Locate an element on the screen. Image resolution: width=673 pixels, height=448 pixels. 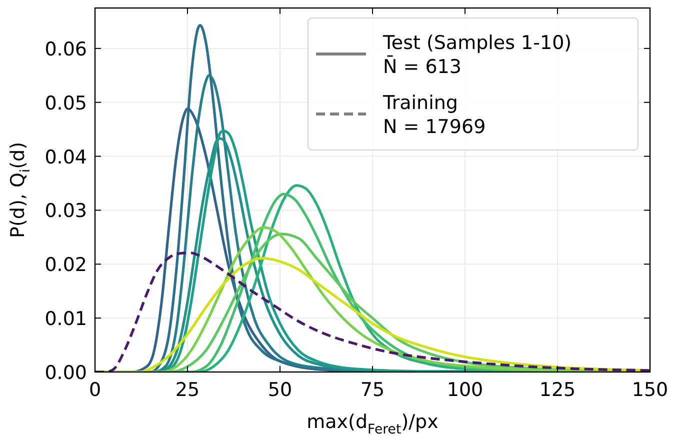
x-tick-label: 100 is located at coordinates (465, 390).